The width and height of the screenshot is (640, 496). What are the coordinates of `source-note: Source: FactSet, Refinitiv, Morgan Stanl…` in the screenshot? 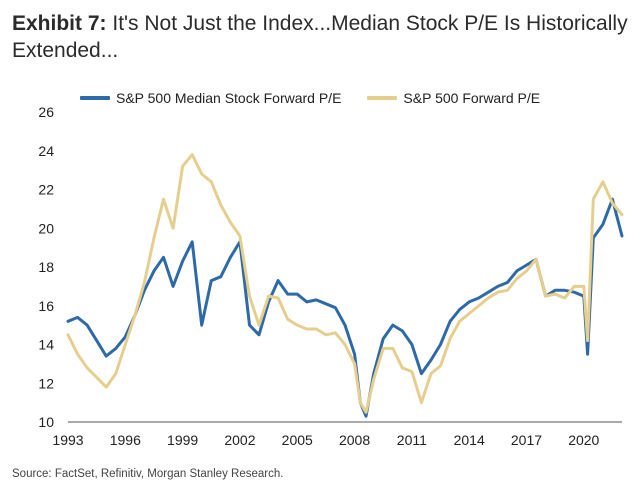 It's located at (148, 474).